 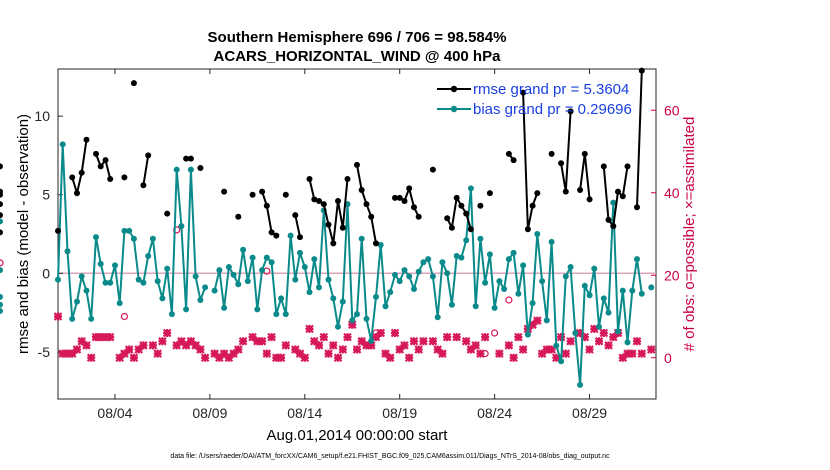 I want to click on legend-rmse-label: rmse grand pr = 5.3604, so click(x=551, y=89).